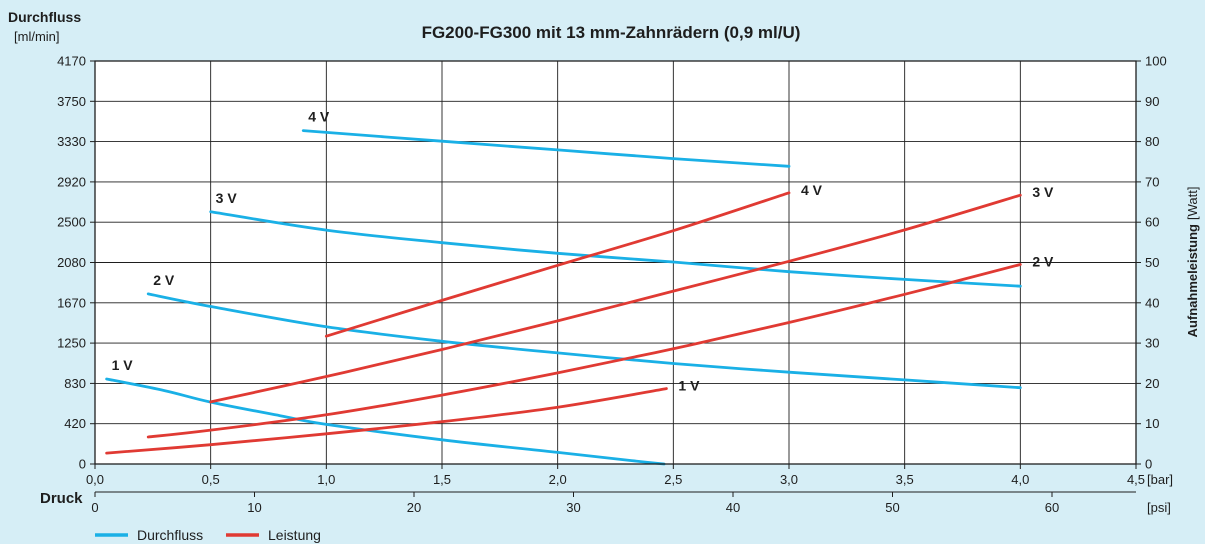  What do you see at coordinates (211, 479) in the screenshot?
I see `x-bar-tick-label: 0,5` at bounding box center [211, 479].